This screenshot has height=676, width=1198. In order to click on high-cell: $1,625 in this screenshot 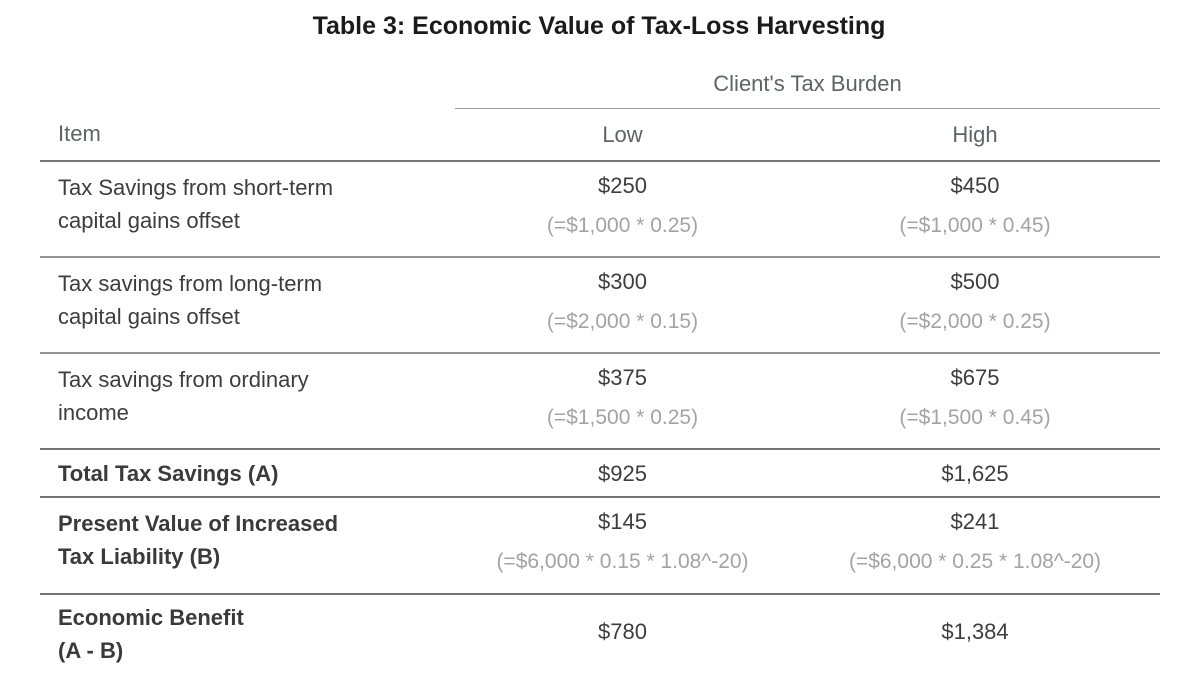, I will do `click(975, 473)`.